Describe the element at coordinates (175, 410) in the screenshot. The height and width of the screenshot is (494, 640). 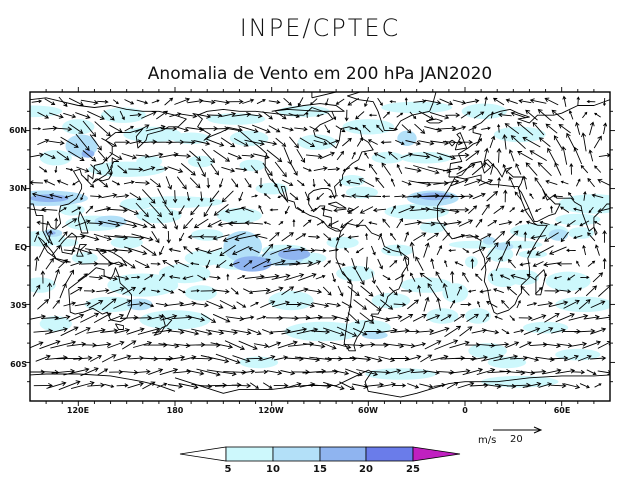
I see `lon-label-180: 180` at that location.